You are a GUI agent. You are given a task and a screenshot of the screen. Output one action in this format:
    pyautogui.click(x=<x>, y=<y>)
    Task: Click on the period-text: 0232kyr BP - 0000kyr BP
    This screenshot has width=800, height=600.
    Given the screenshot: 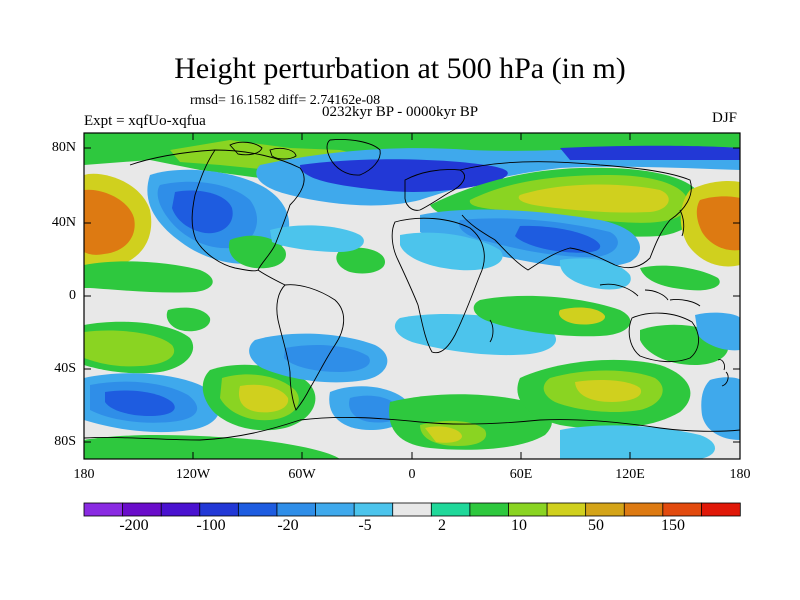 What is the action you would take?
    pyautogui.click(x=400, y=112)
    